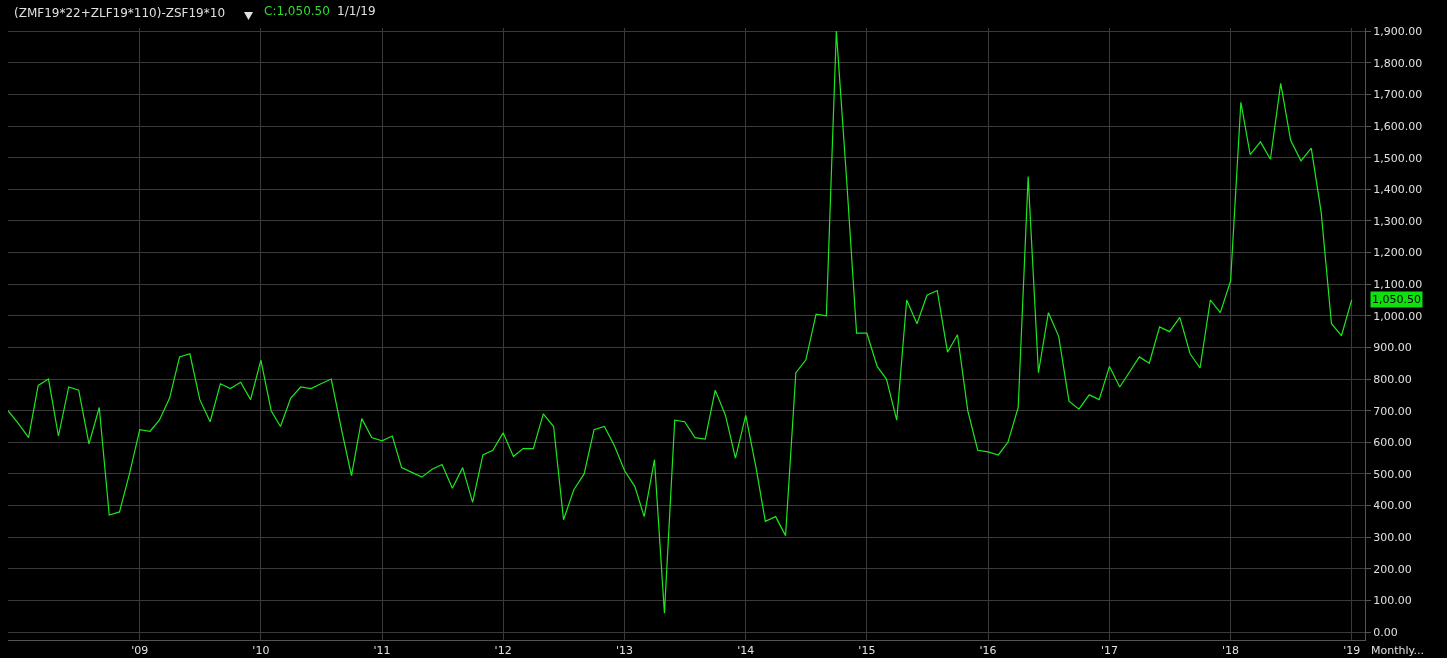 This screenshot has width=1447, height=658. What do you see at coordinates (1398, 95) in the screenshot?
I see `y-tick-label: 1,700.00` at bounding box center [1398, 95].